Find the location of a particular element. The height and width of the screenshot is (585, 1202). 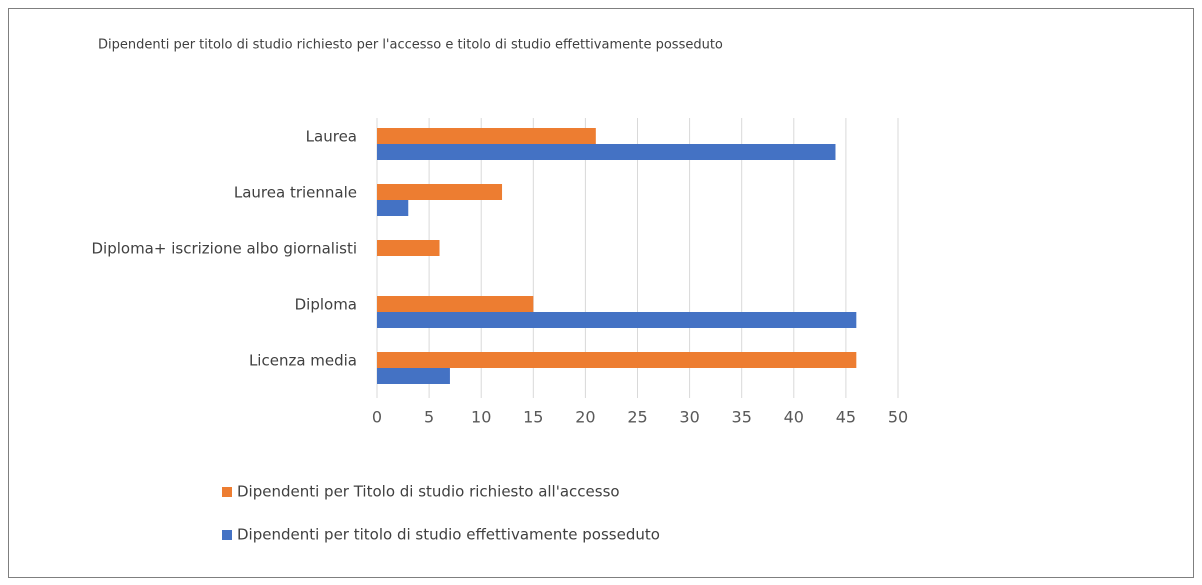

x-tick-label: 50 is located at coordinates (898, 417).